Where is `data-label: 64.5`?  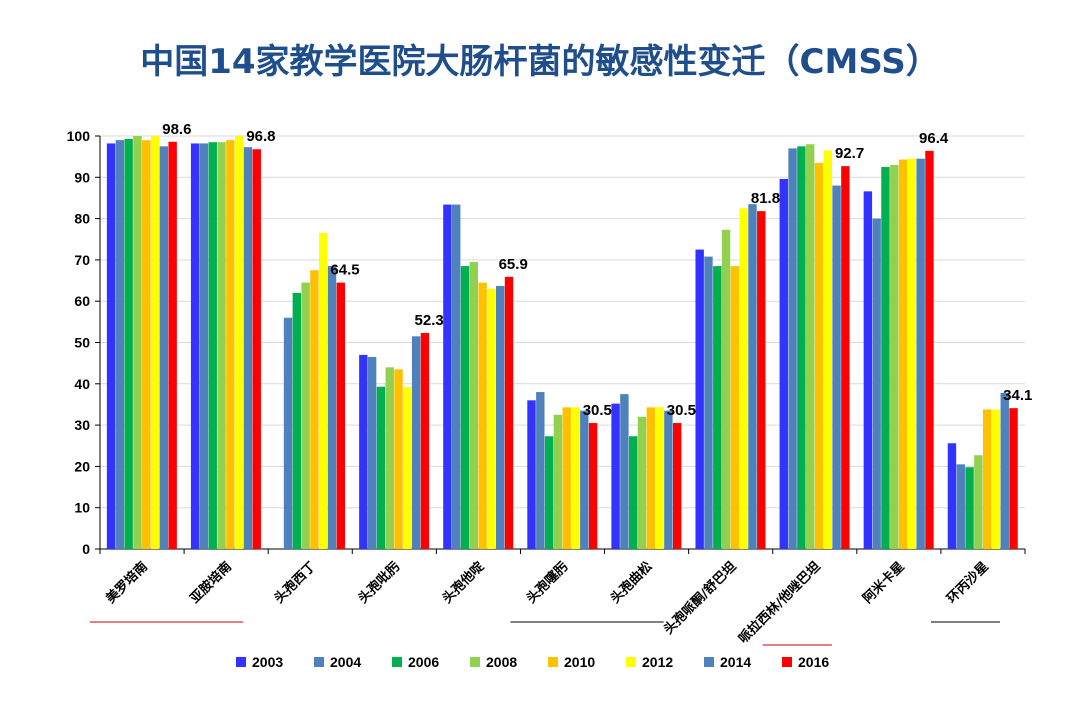 data-label: 64.5 is located at coordinates (344, 270).